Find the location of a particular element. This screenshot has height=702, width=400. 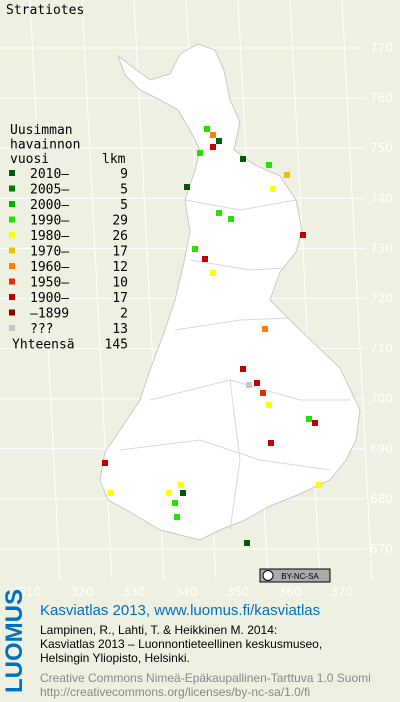

legend-label: 1900– is located at coordinates (49, 298).